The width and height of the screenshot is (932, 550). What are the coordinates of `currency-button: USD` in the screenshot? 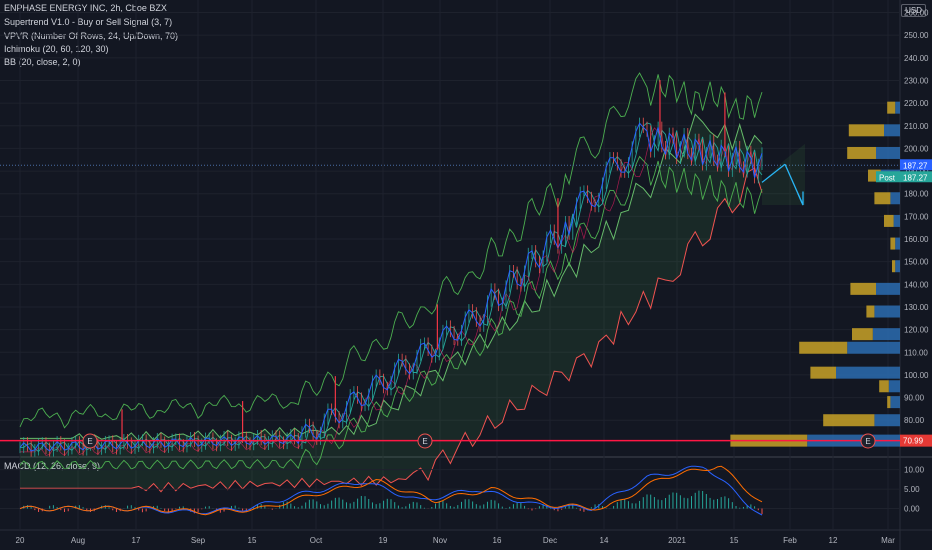 It's located at (913, 10).